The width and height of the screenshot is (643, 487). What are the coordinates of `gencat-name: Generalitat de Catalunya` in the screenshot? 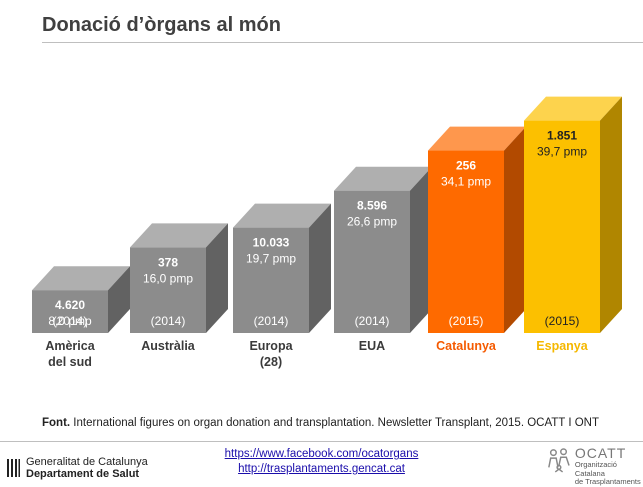 It's located at (87, 462).